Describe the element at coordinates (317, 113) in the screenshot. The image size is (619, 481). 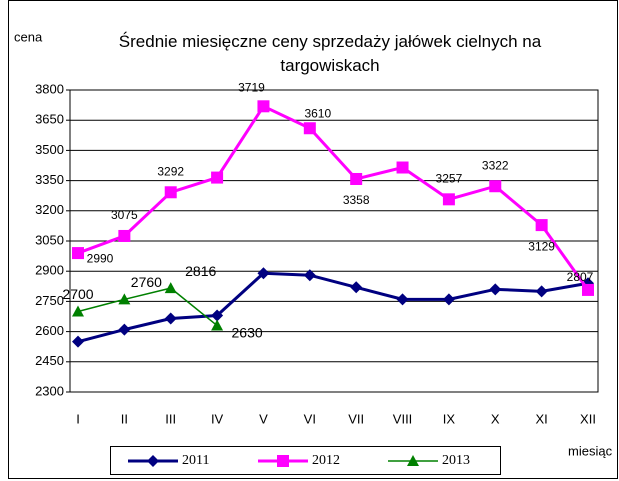
I see `data-label: 3610` at that location.